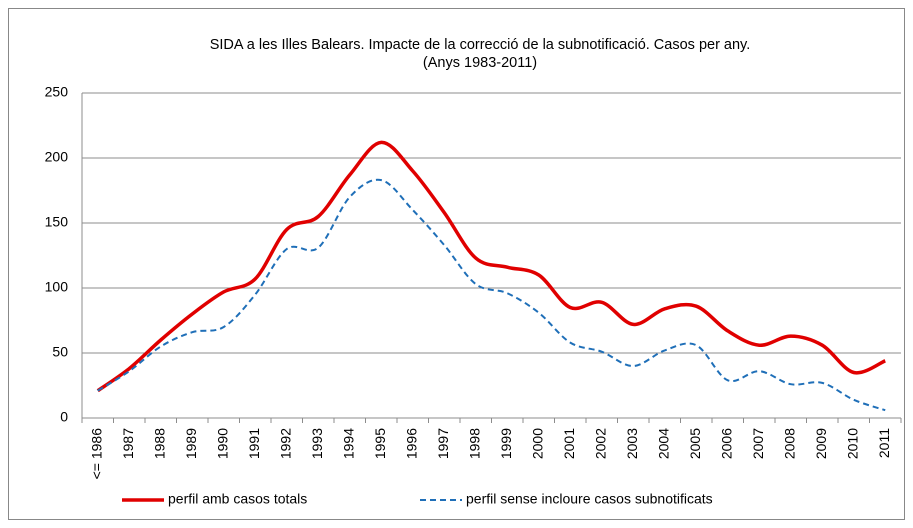  I want to click on y-tick-label: 50, so click(60, 352).